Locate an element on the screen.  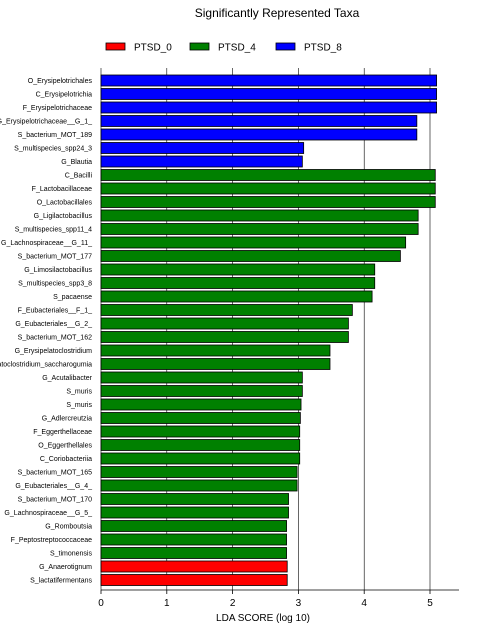
x-axis-label: LDA SCORE (log 10) is located at coordinates (263, 618).